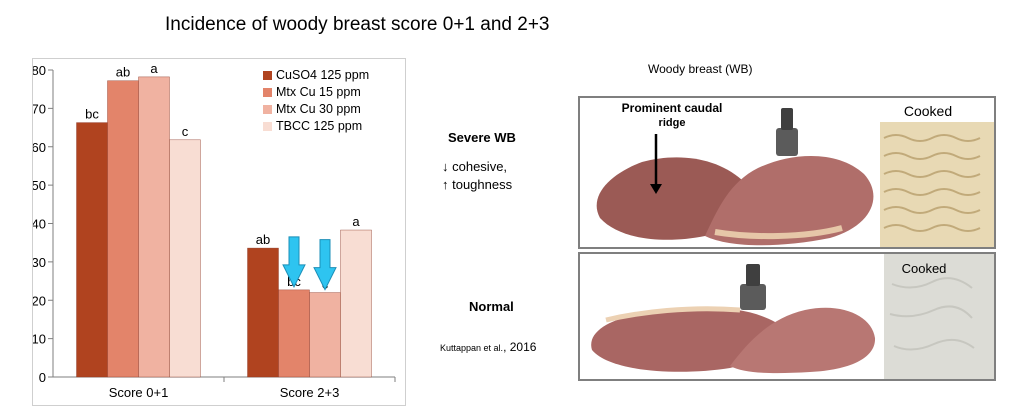 This screenshot has width=1016, height=411. What do you see at coordinates (803, 340) in the screenshot?
I see `normal-breast-fillet-right` at bounding box center [803, 340].